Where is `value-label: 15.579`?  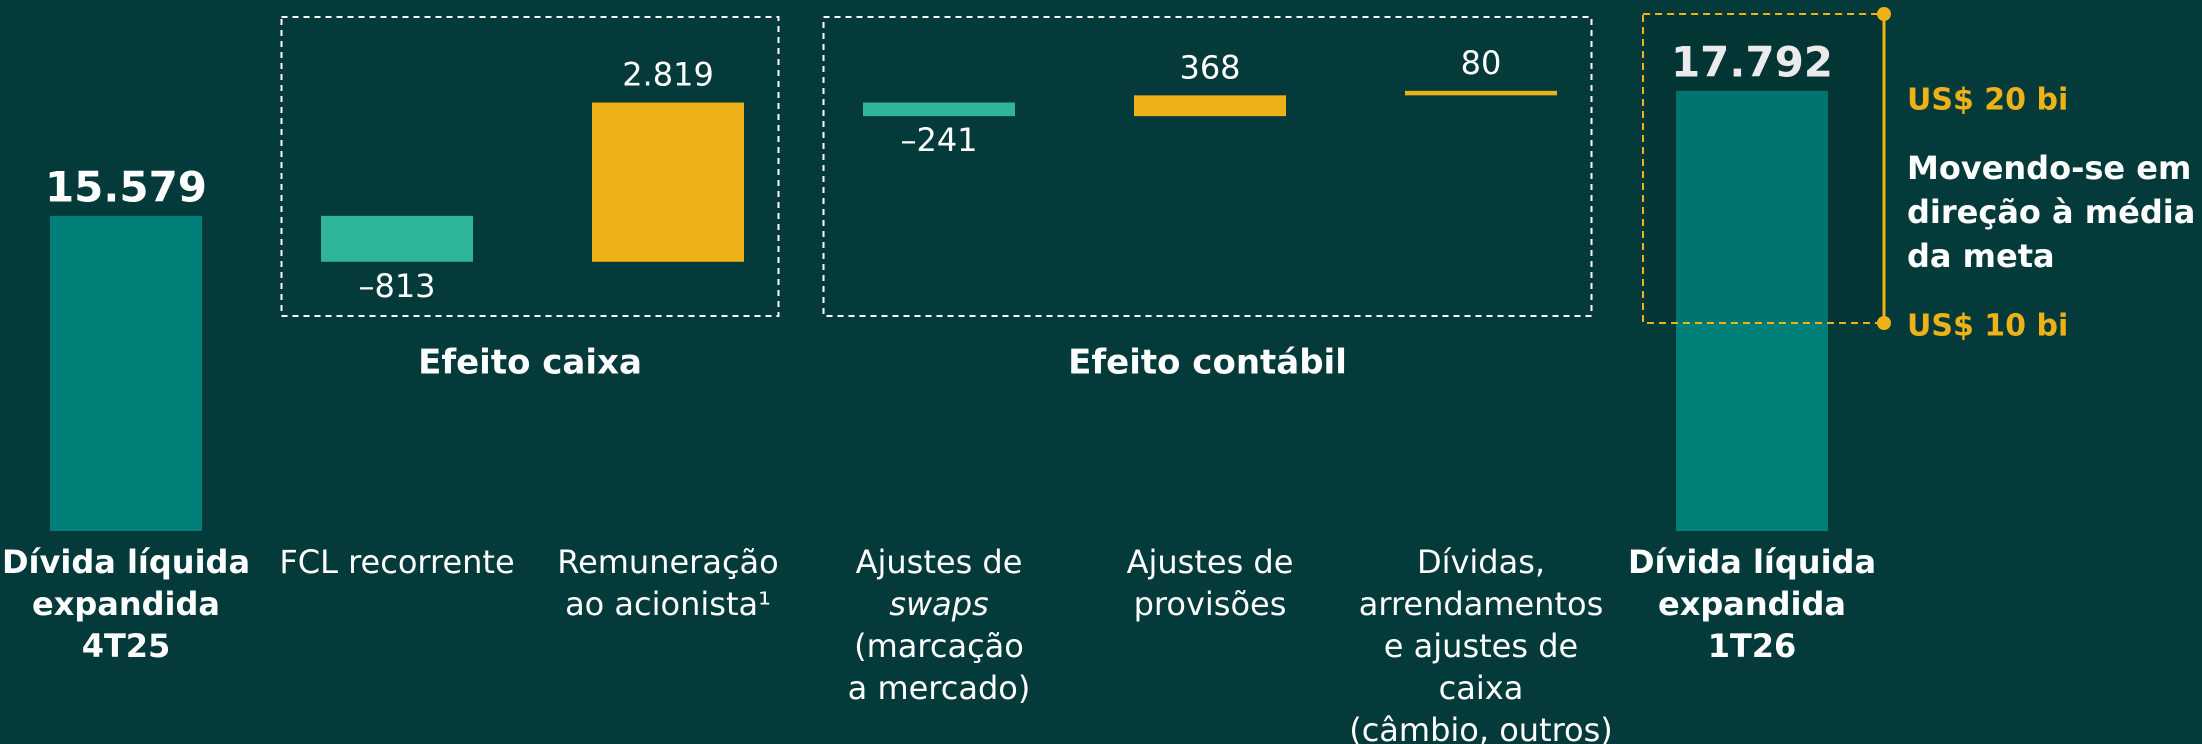
value-label: 15.579 is located at coordinates (126, 186).